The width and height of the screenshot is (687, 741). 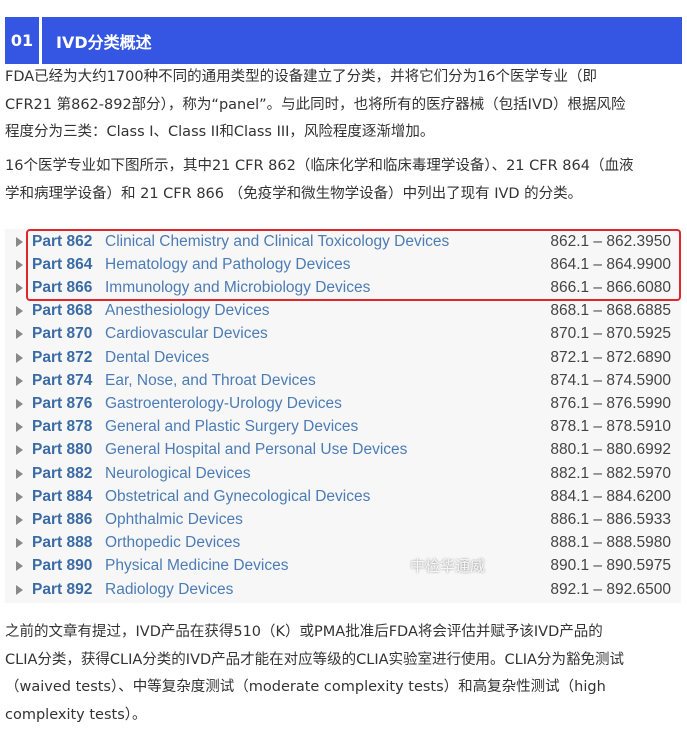 What do you see at coordinates (186, 334) in the screenshot?
I see `part-name: Cardiovascular Devices` at bounding box center [186, 334].